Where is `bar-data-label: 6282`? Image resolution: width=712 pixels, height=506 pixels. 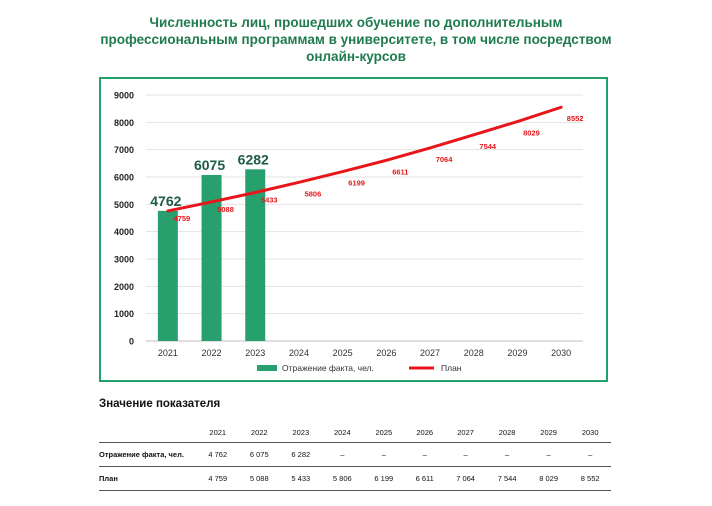
bar-data-label: 6282 is located at coordinates (253, 159).